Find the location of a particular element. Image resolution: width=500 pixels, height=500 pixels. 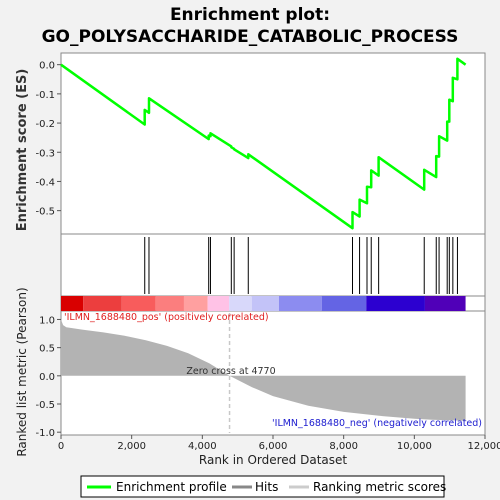

metric-y-ticks: 1.0 0.5 0.0 -0.5 -1.0 is located at coordinates (48, 377).